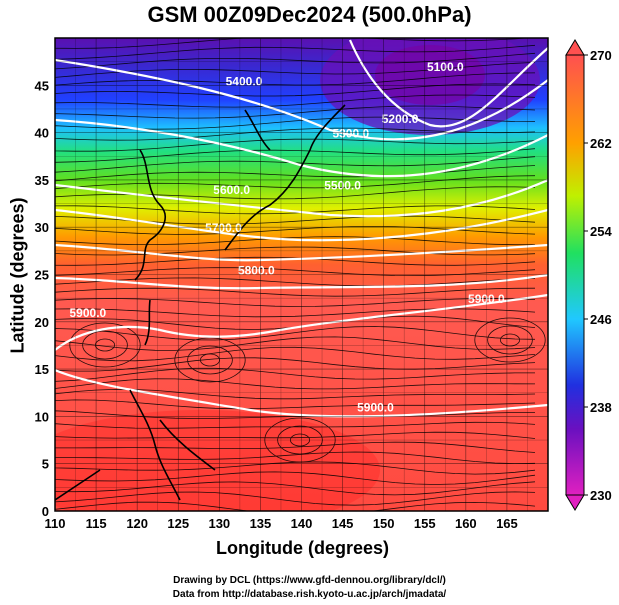  Describe the element at coordinates (42, 369) in the screenshot. I see `y-tick-label: 15` at that location.